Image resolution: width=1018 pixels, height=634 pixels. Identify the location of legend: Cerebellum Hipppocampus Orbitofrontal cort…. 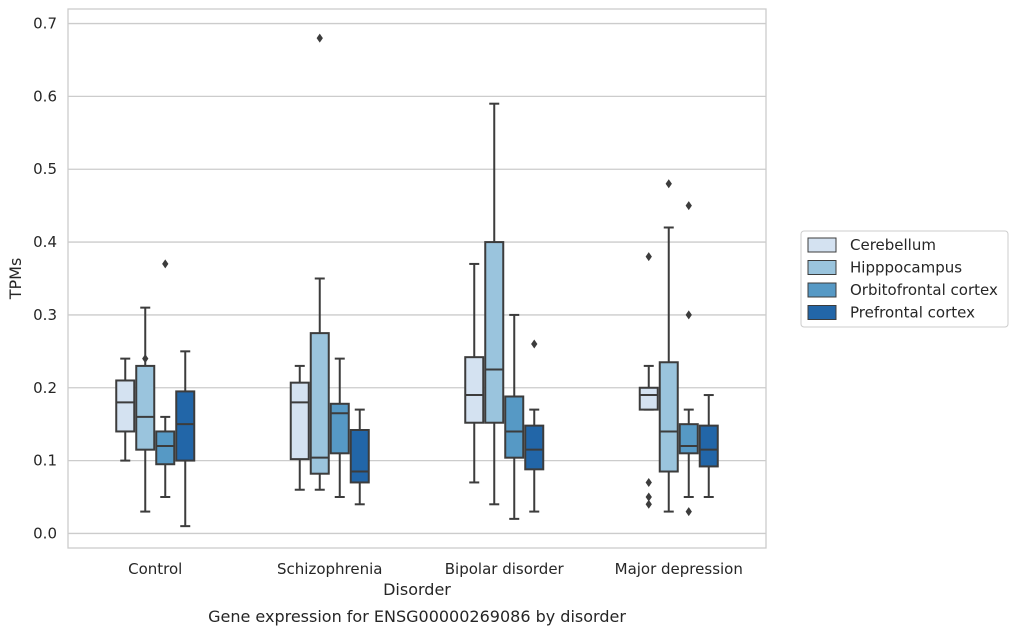
(904, 279).